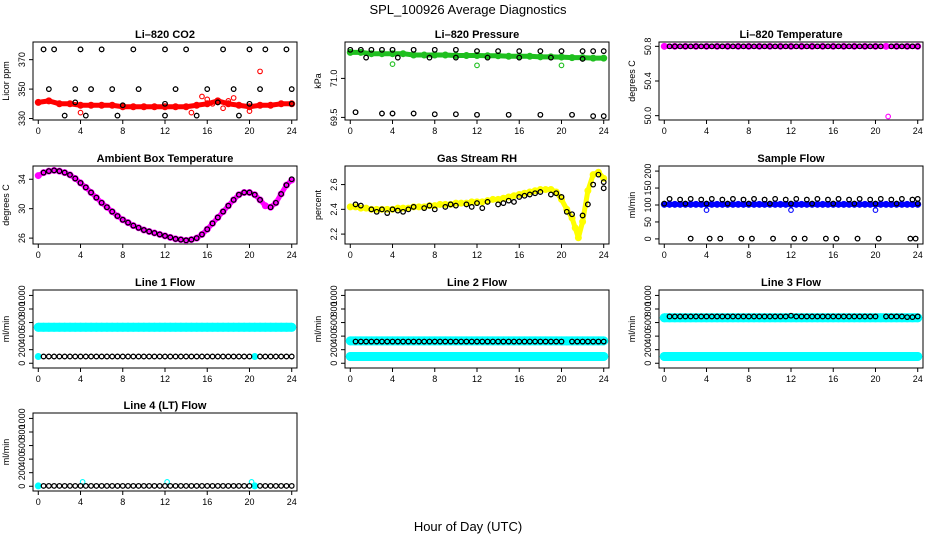 The height and width of the screenshot is (540, 936). Describe the element at coordinates (648, 116) in the screenshot. I see `y-tick-label: 50.0` at that location.